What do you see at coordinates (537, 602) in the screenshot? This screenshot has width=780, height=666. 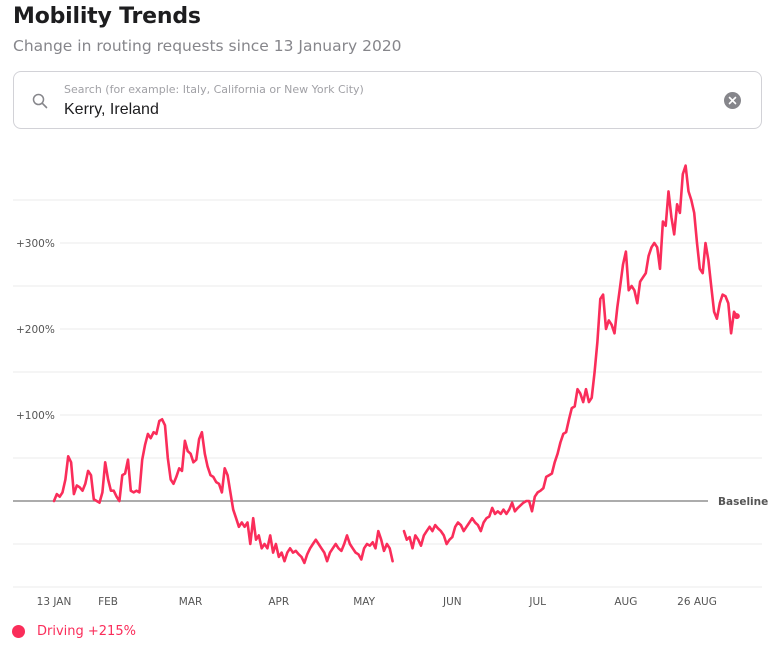 I see `x-tick-label: JUL` at bounding box center [537, 602].